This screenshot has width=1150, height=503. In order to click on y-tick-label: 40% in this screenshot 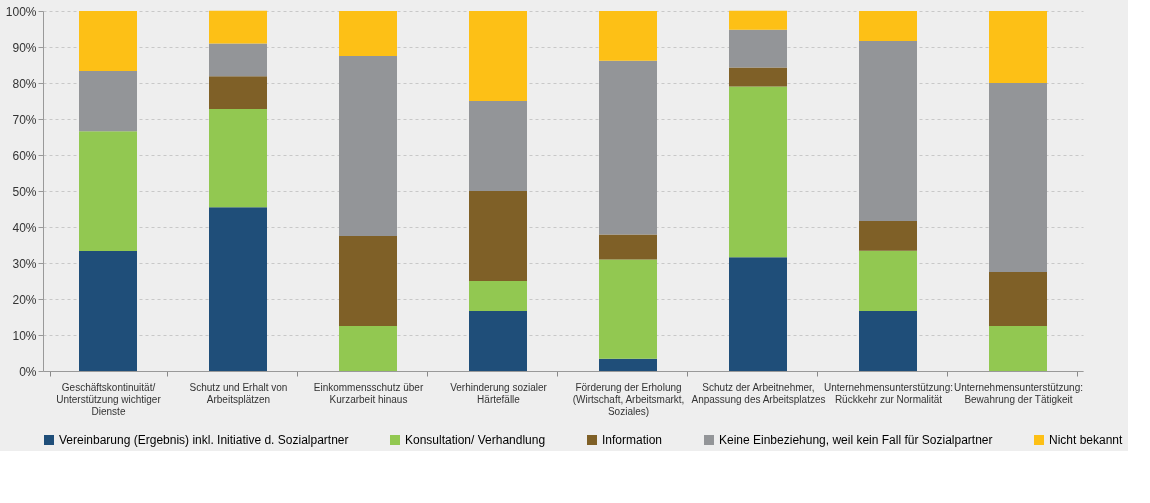, I will do `click(24, 227)`.